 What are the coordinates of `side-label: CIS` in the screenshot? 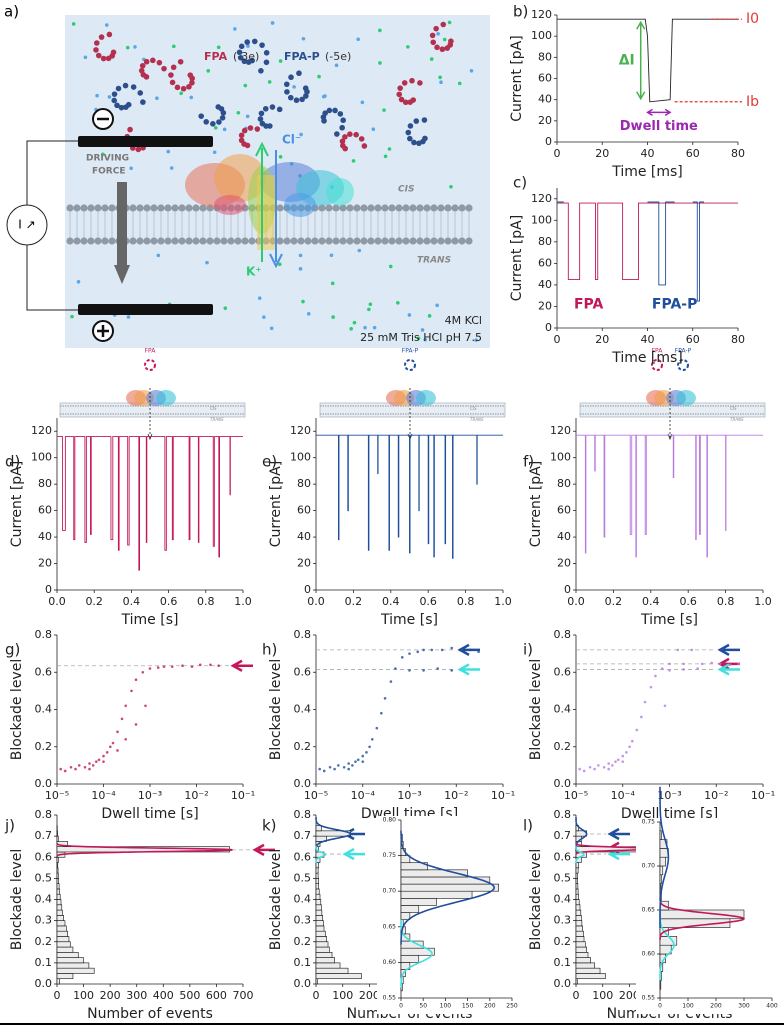 It's located at (406, 190).